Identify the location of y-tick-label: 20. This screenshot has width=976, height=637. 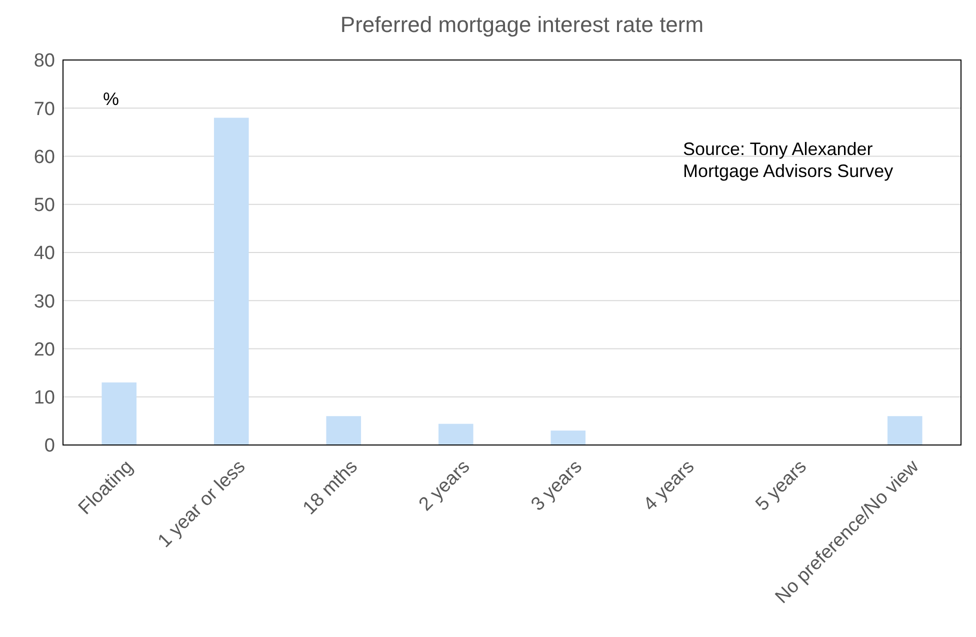
(44, 349).